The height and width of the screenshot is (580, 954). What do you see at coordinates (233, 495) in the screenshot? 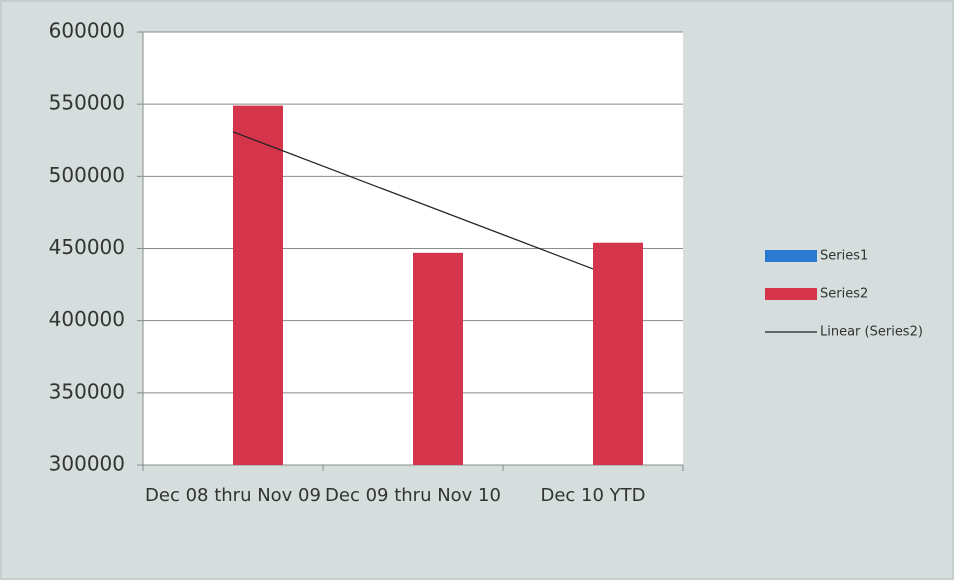
I see `x-tick-label: Dec 08 thru Nov 09` at bounding box center [233, 495].